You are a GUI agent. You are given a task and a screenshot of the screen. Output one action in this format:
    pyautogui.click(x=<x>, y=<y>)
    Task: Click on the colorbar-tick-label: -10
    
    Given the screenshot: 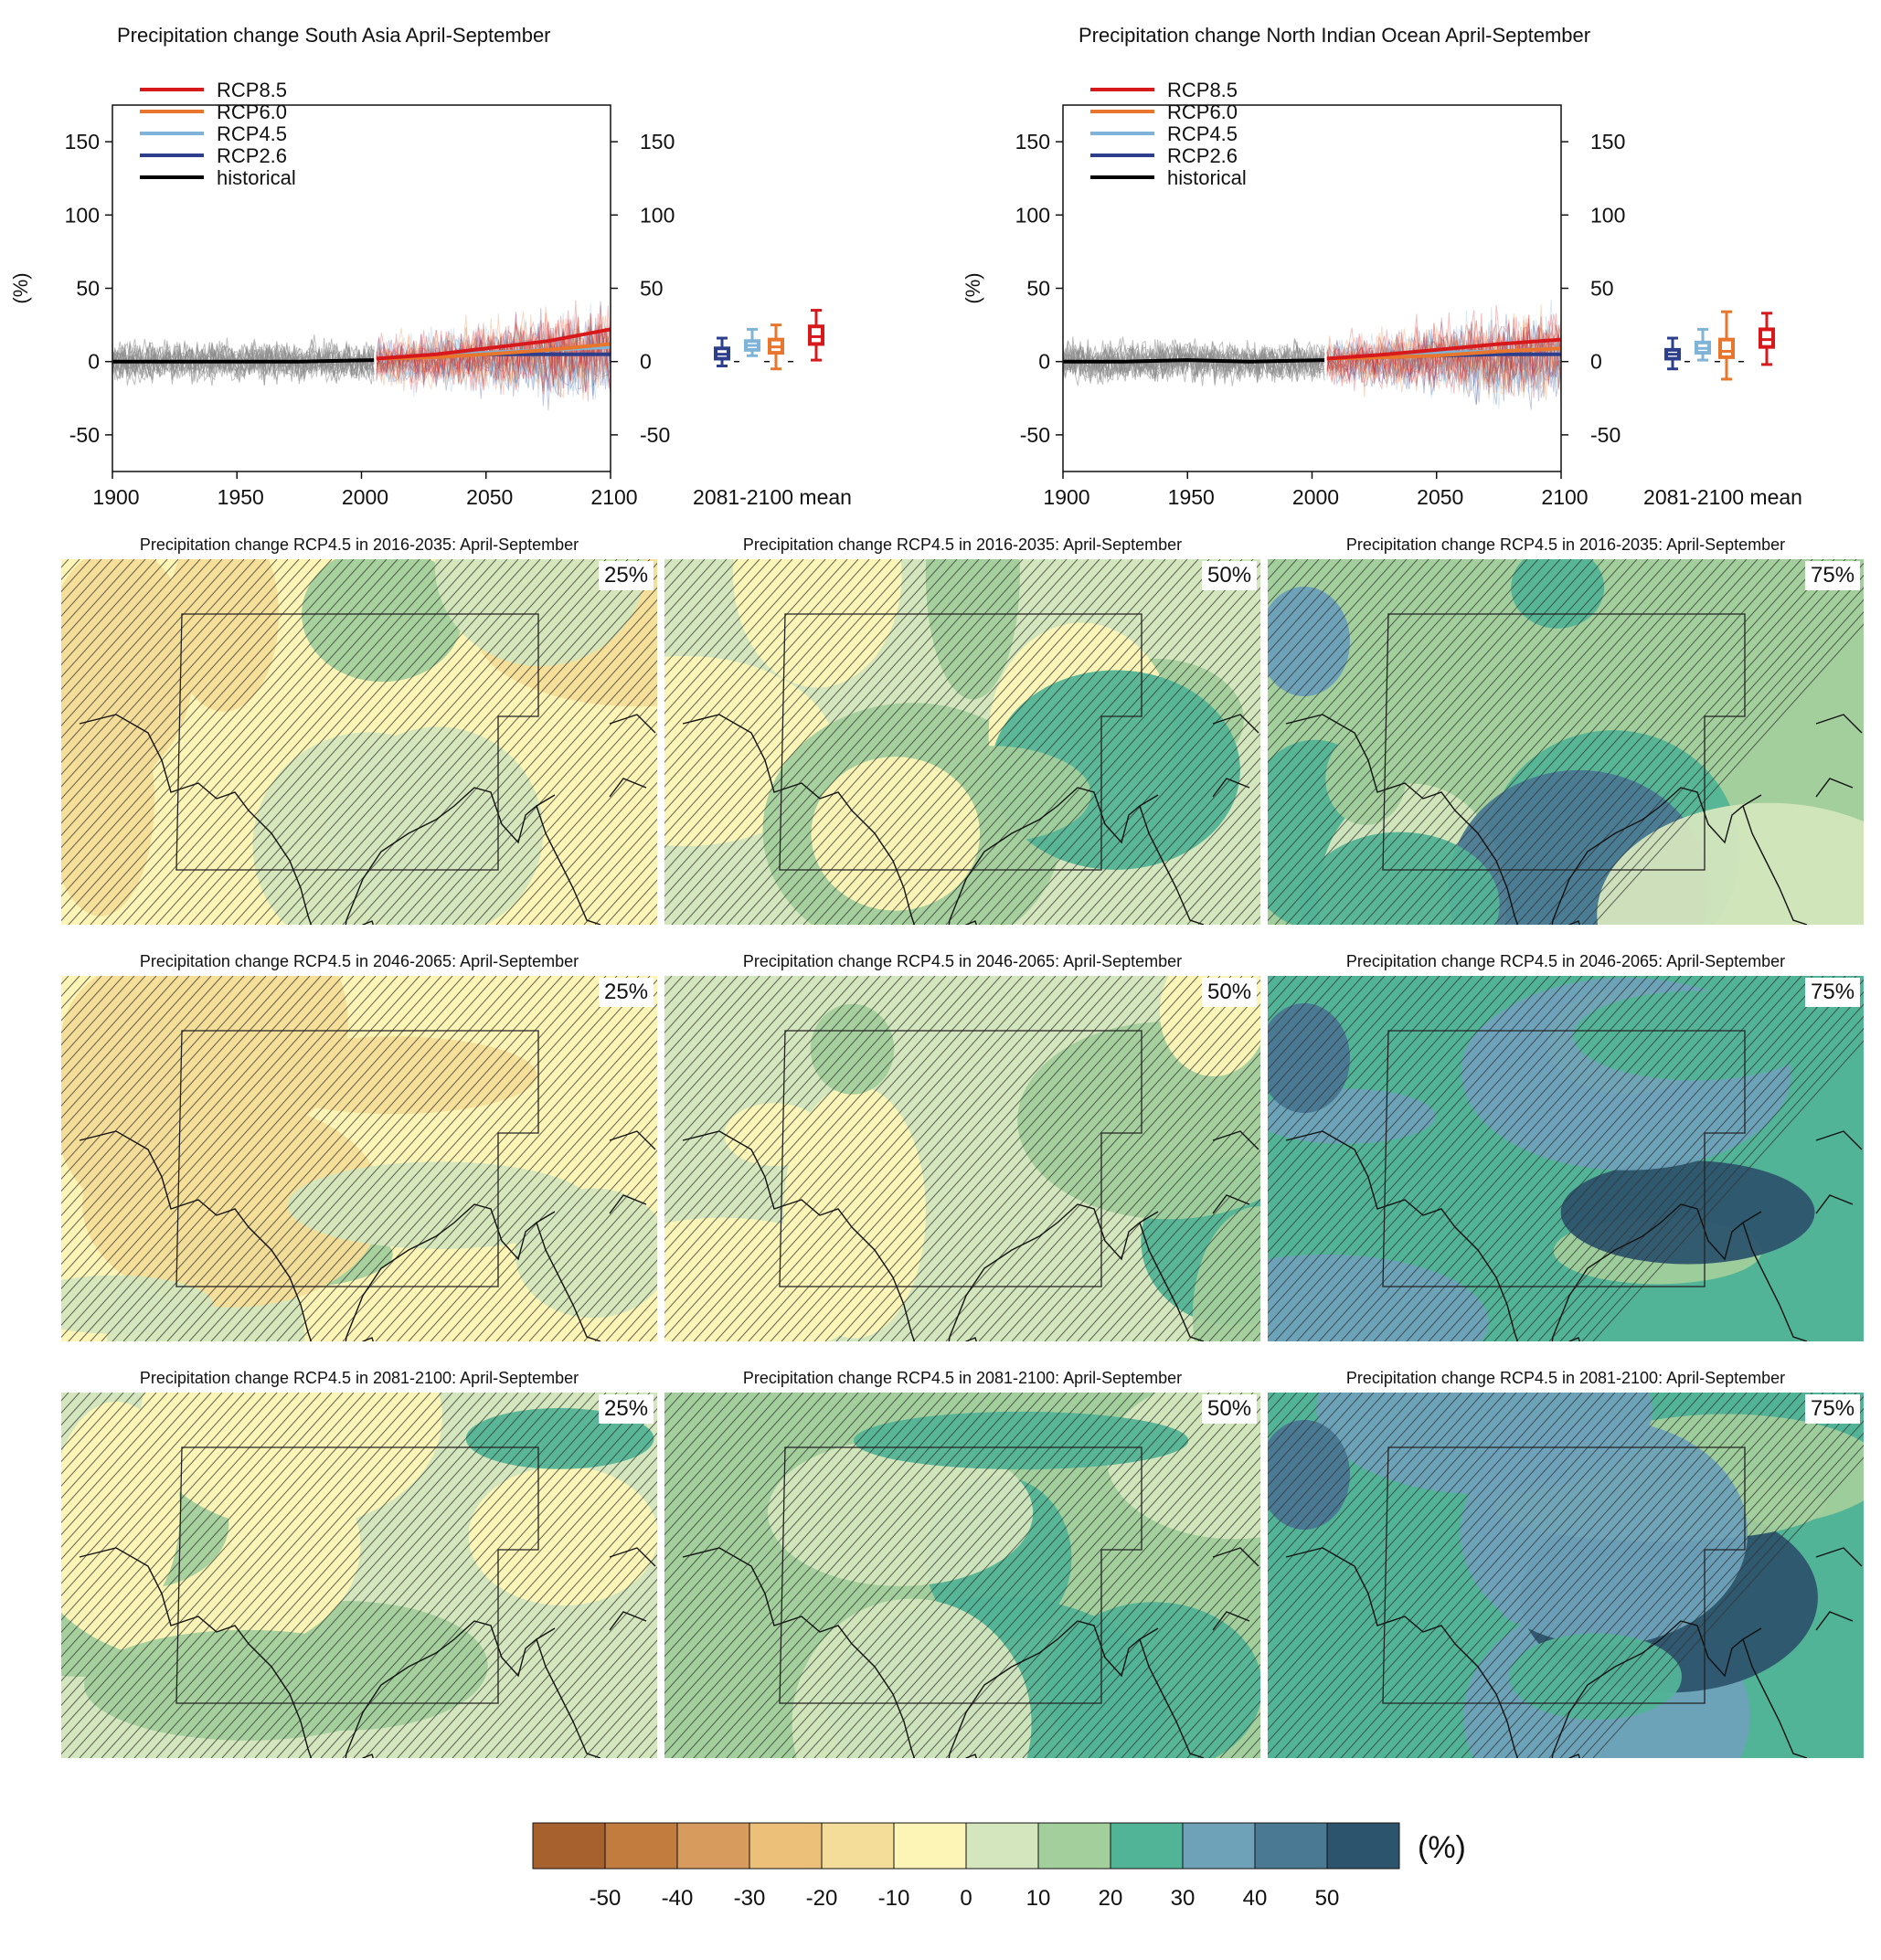 What is the action you would take?
    pyautogui.click(x=894, y=1899)
    